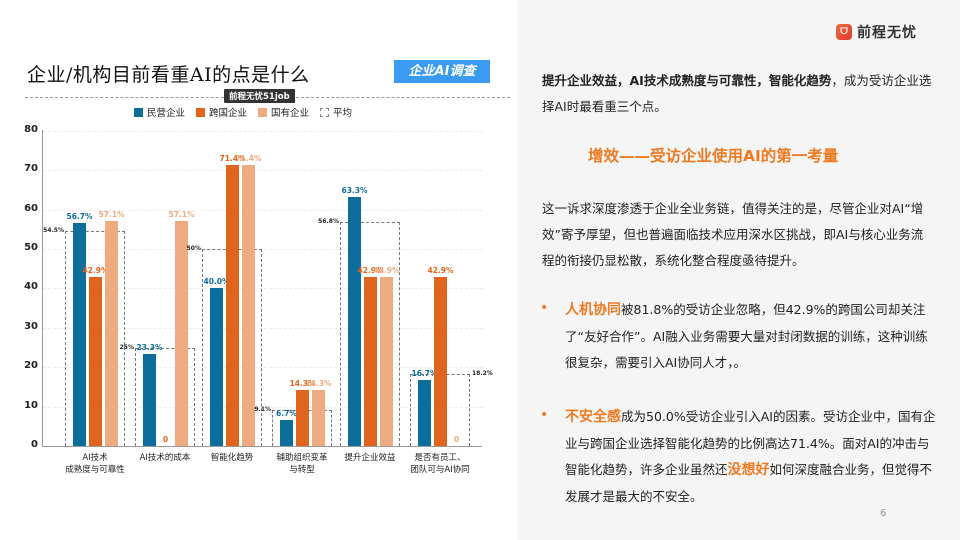 Image resolution: width=960 pixels, height=540 pixels. I want to click on highlight-term: 不安全感, so click(593, 417).